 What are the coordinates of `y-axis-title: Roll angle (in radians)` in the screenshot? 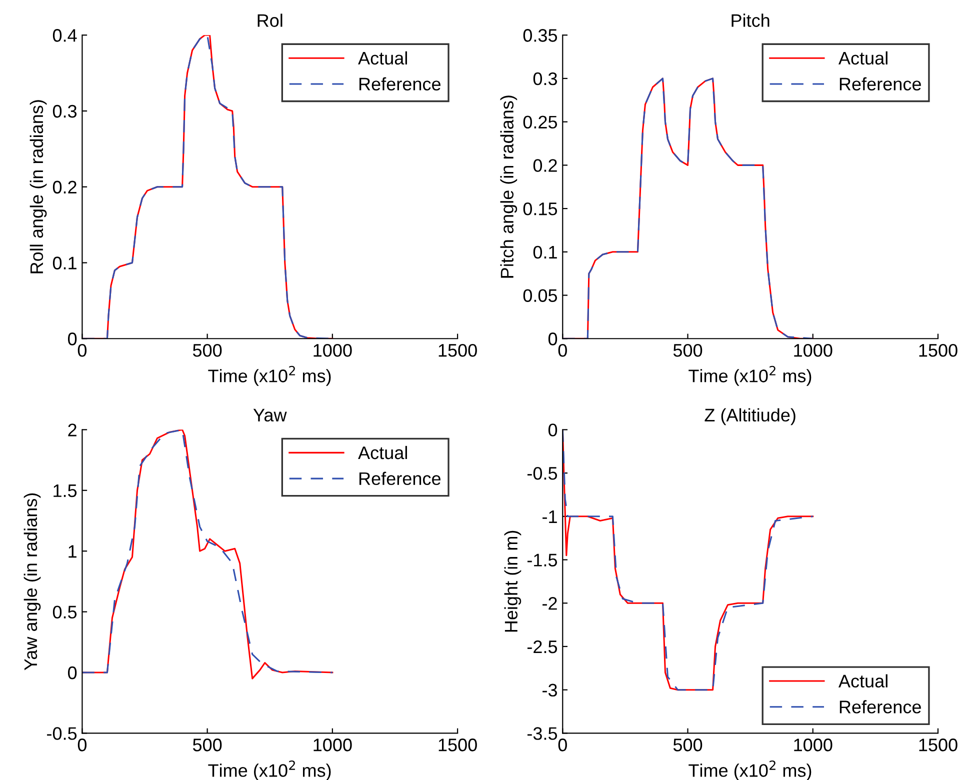 It's located at (38, 187).